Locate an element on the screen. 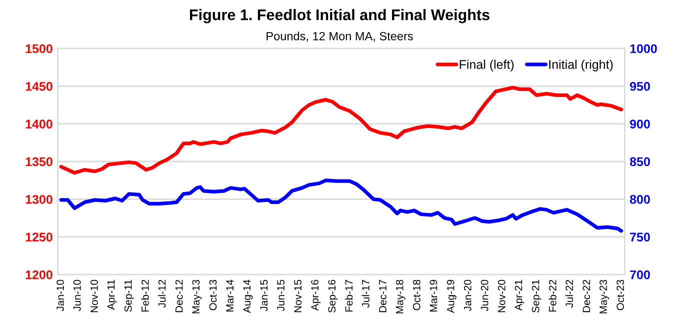 The width and height of the screenshot is (679, 323). x-tick-label: Apr-21 is located at coordinates (519, 295).